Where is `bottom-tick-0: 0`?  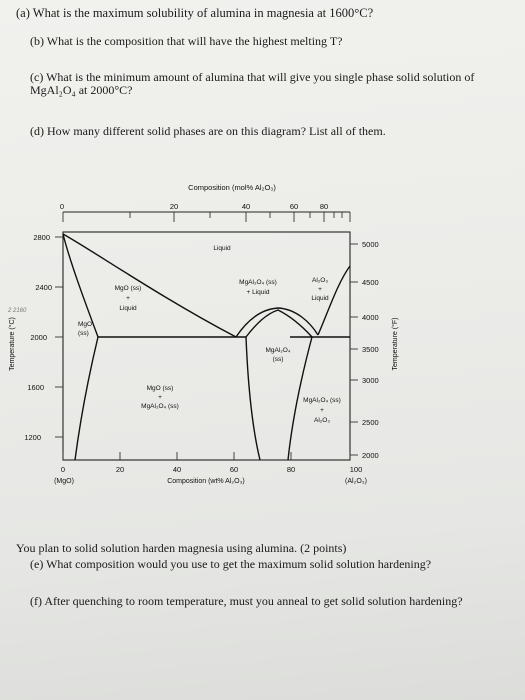 bottom-tick-0: 0 is located at coordinates (63, 469).